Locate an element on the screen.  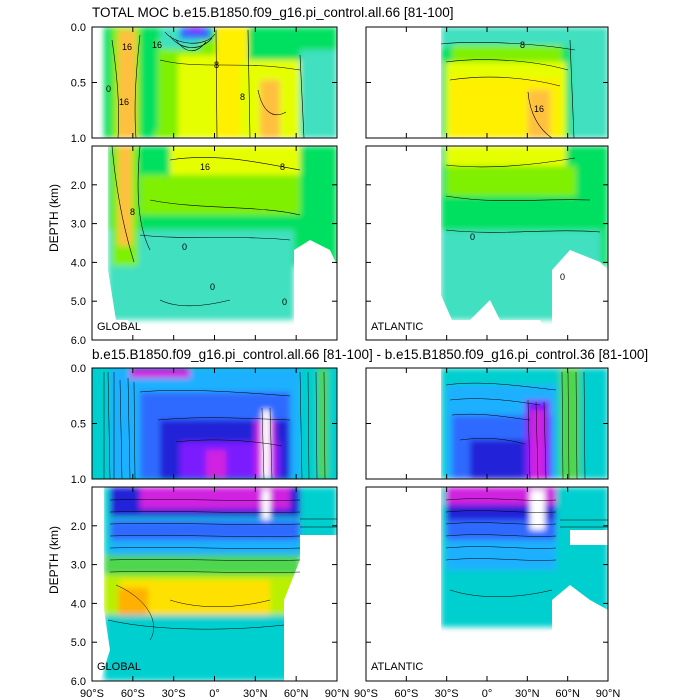
bottom-y-tick-label: 6.0 is located at coordinates (78, 682).